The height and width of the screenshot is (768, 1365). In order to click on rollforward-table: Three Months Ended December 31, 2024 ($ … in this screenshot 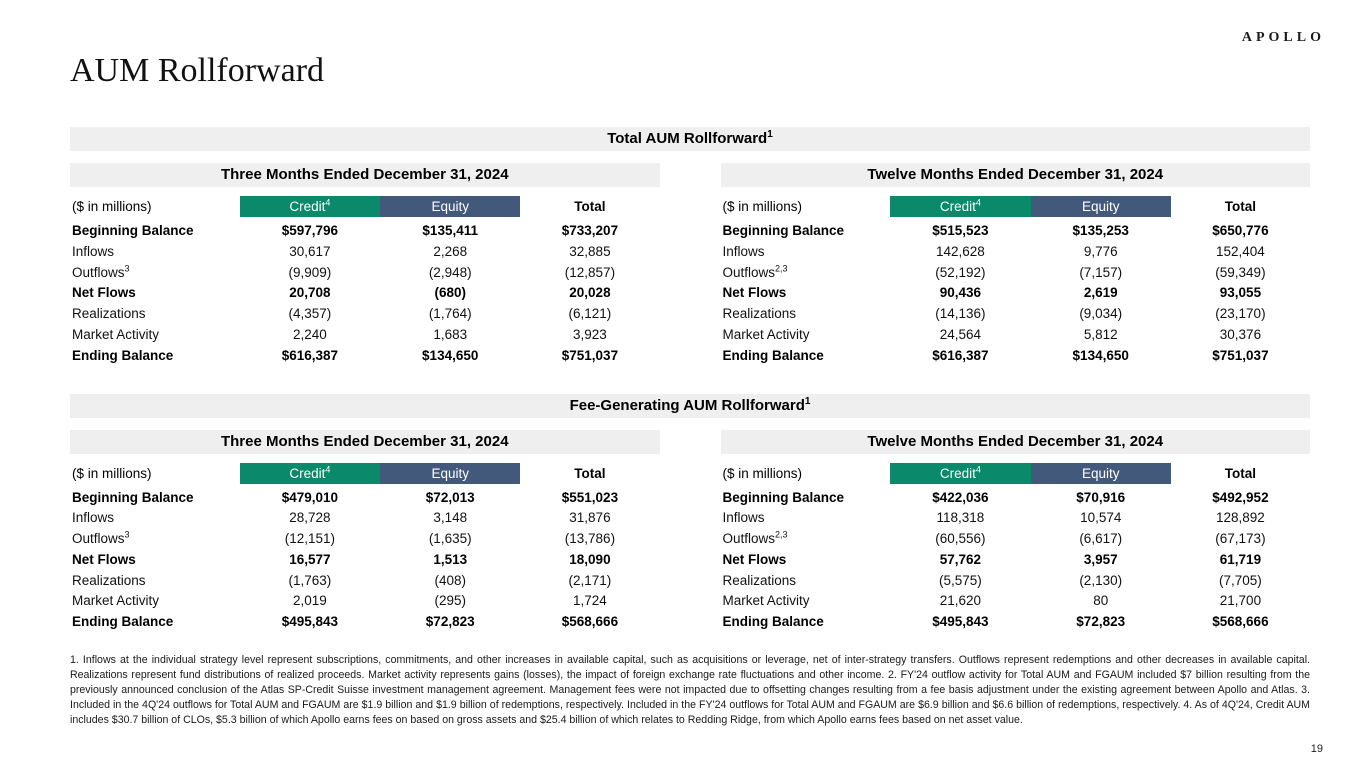, I will do `click(365, 264)`.